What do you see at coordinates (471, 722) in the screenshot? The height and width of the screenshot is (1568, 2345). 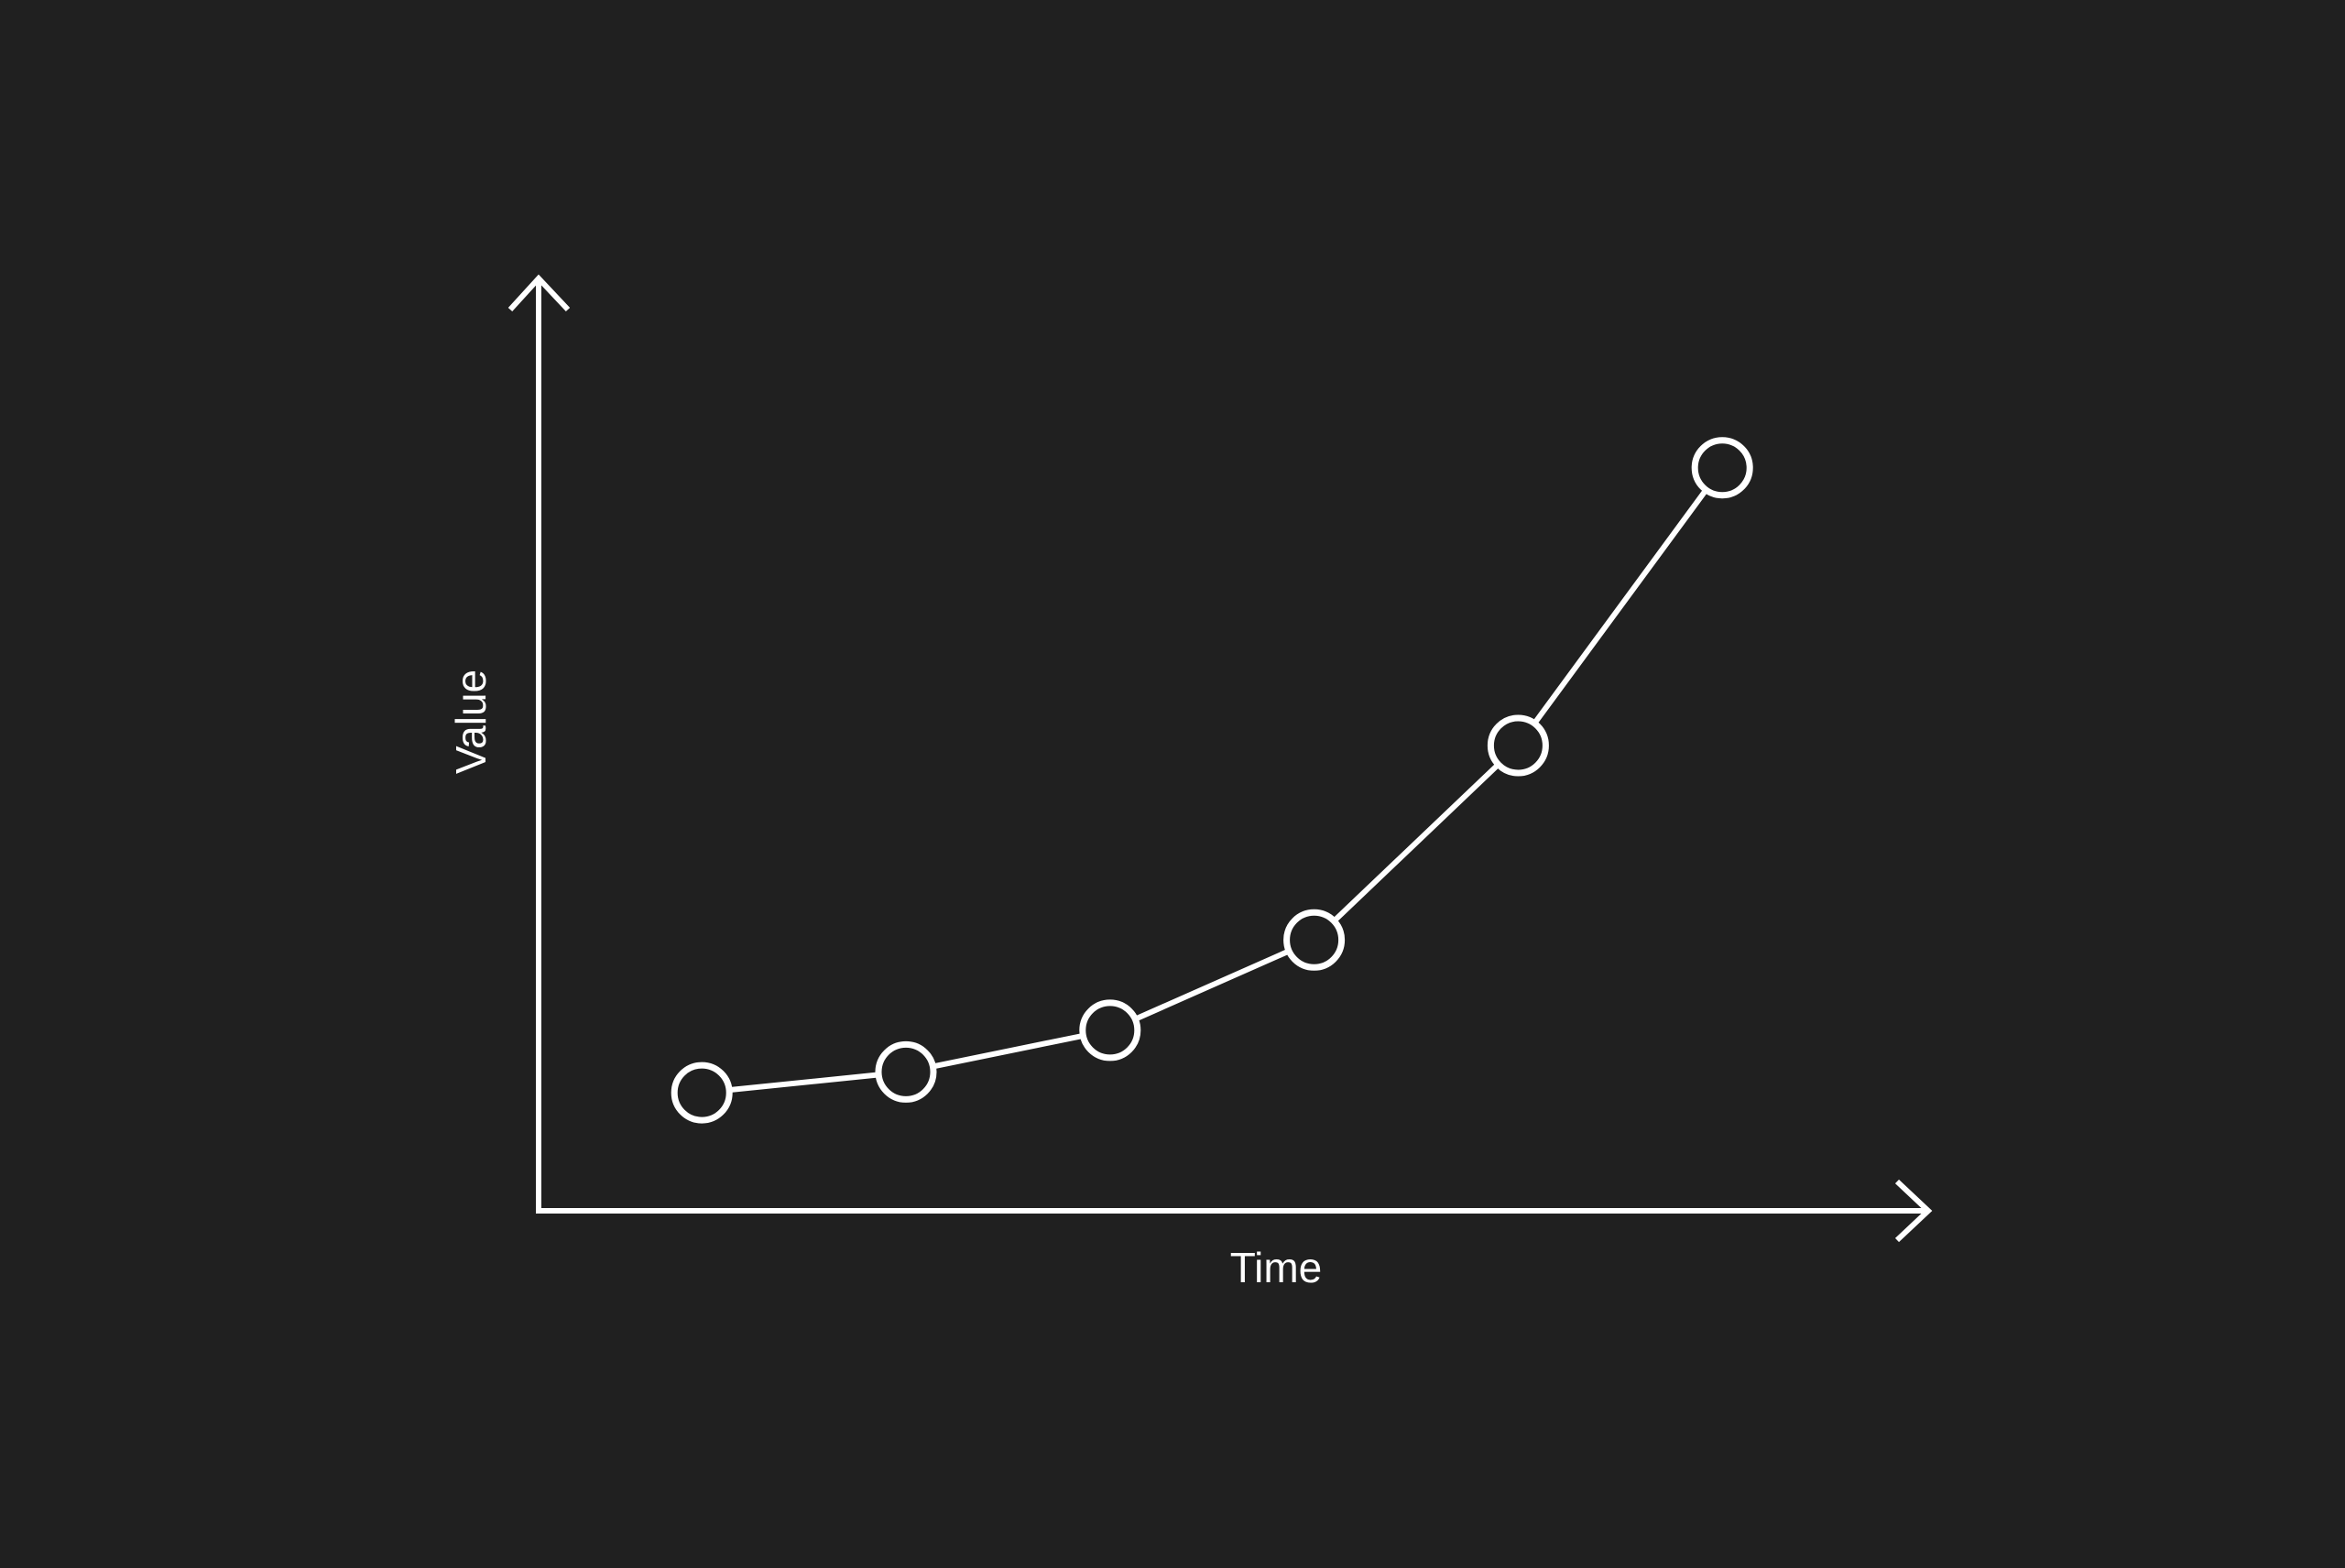 I see `y-axis-label: Value` at bounding box center [471, 722].